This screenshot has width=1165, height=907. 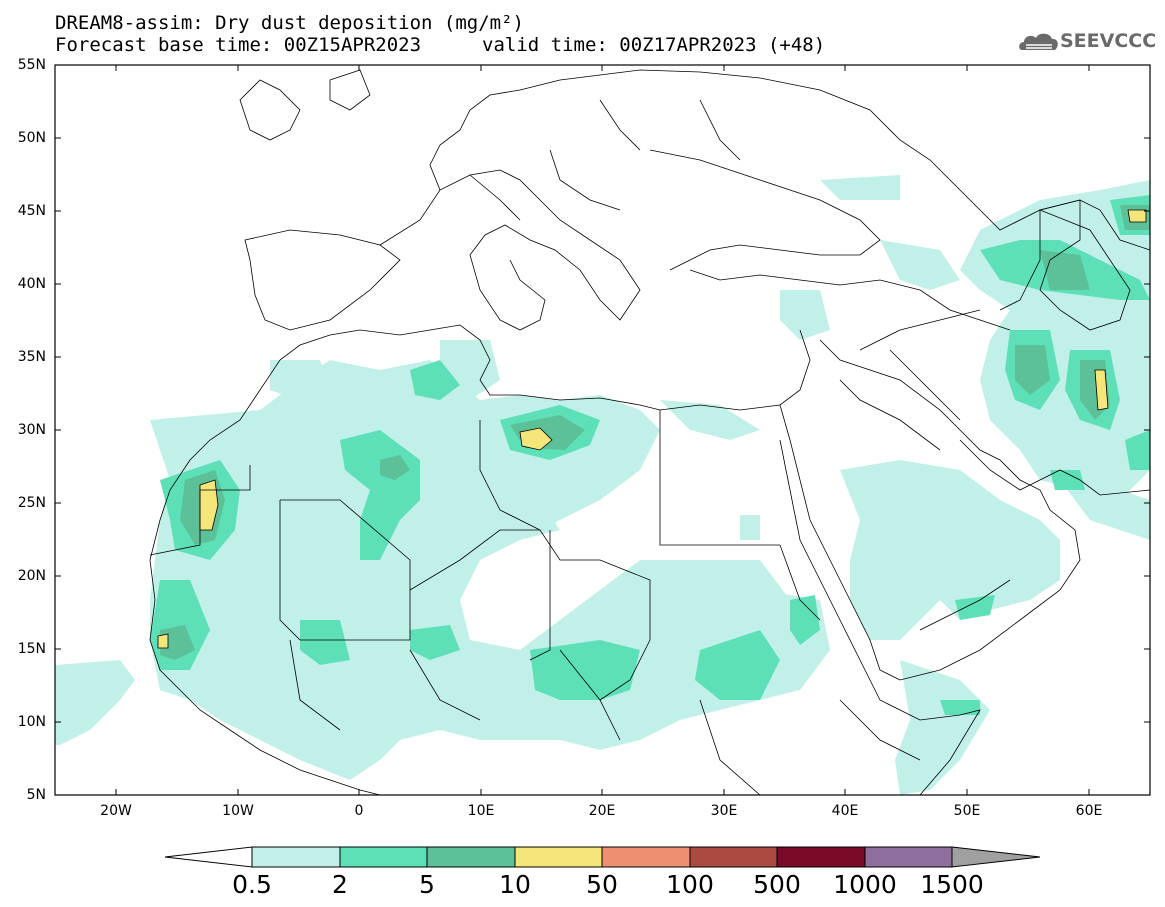 I want to click on lat-label: 35N, so click(x=31, y=357).